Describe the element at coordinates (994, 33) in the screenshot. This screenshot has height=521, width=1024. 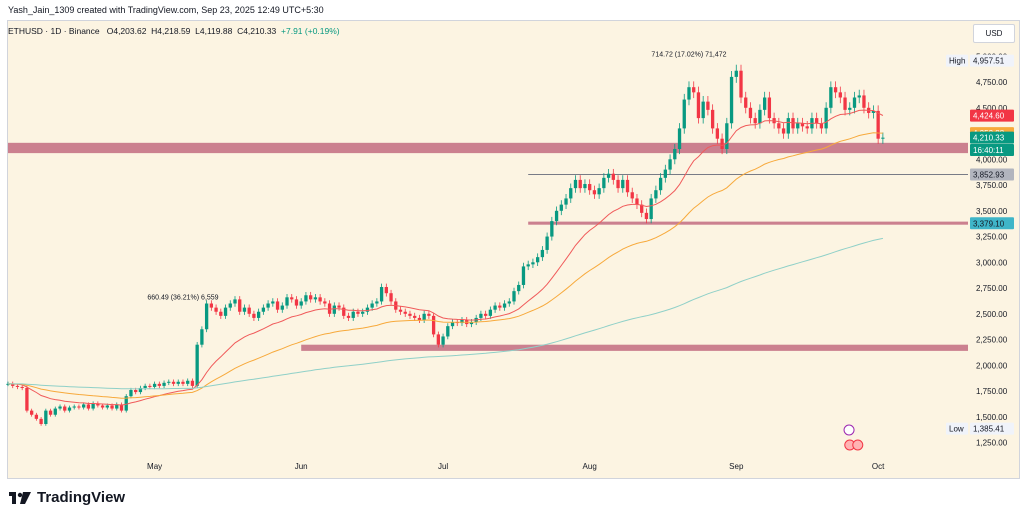
I see `currency-button: USD` at that location.